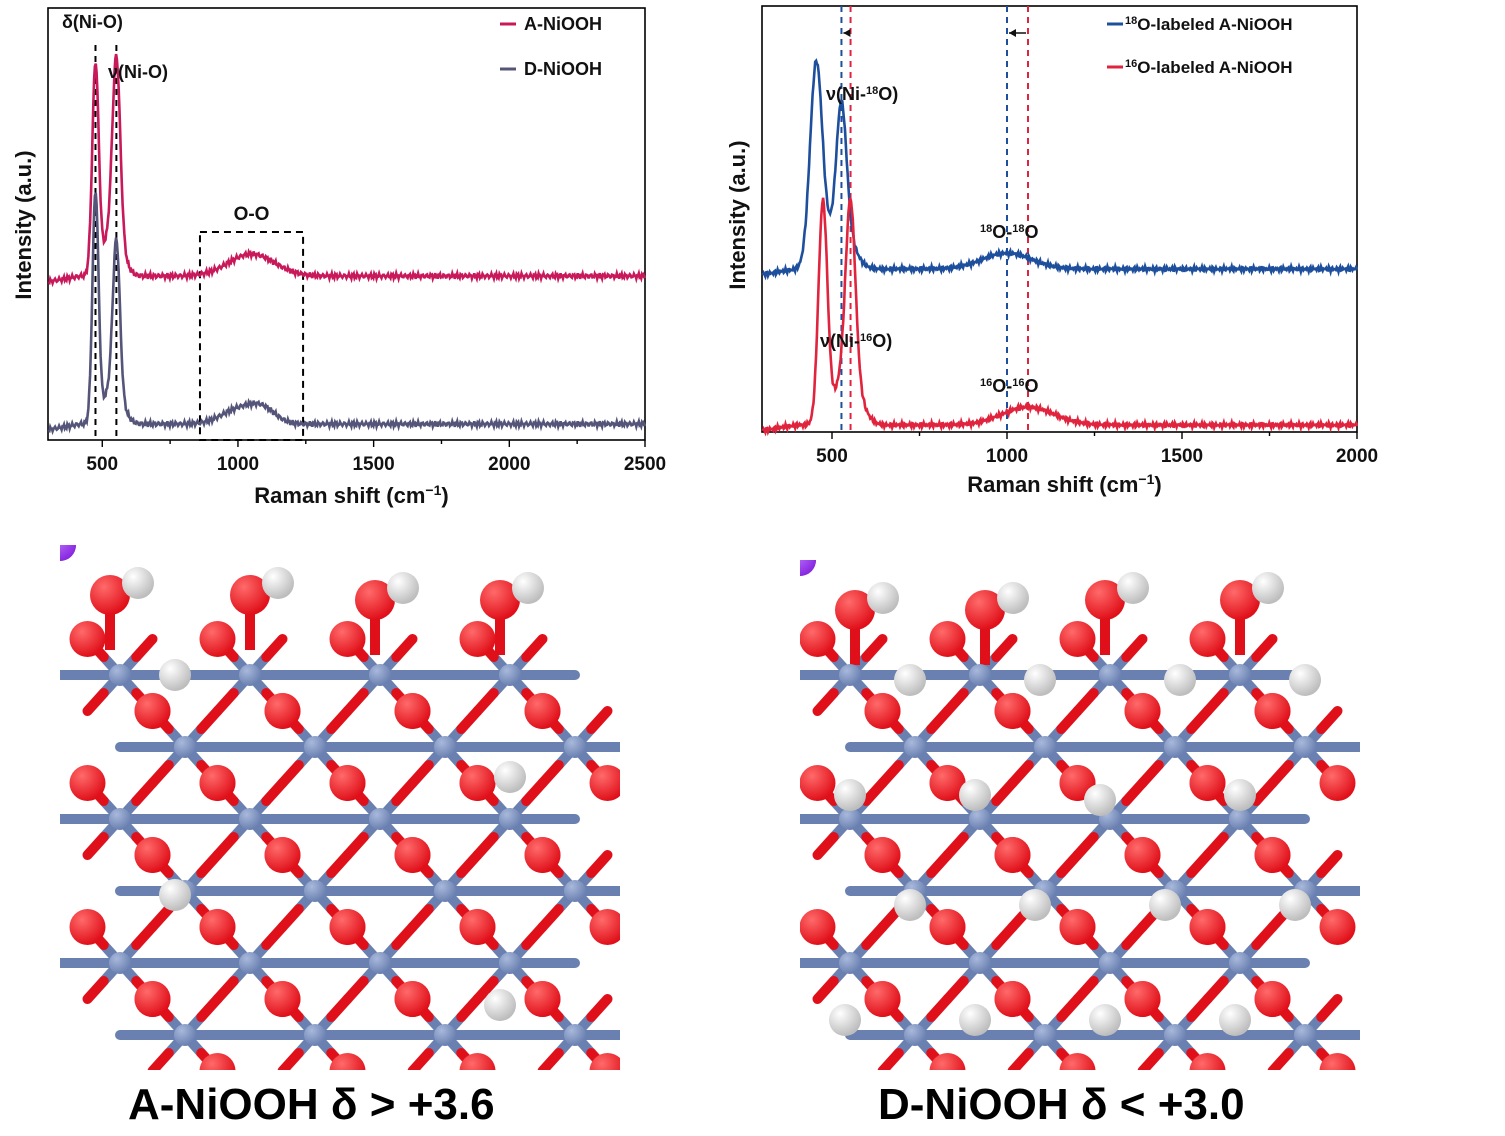  Describe the element at coordinates (346, 314) in the screenshot. I see `series-line-d-niooh` at that location.